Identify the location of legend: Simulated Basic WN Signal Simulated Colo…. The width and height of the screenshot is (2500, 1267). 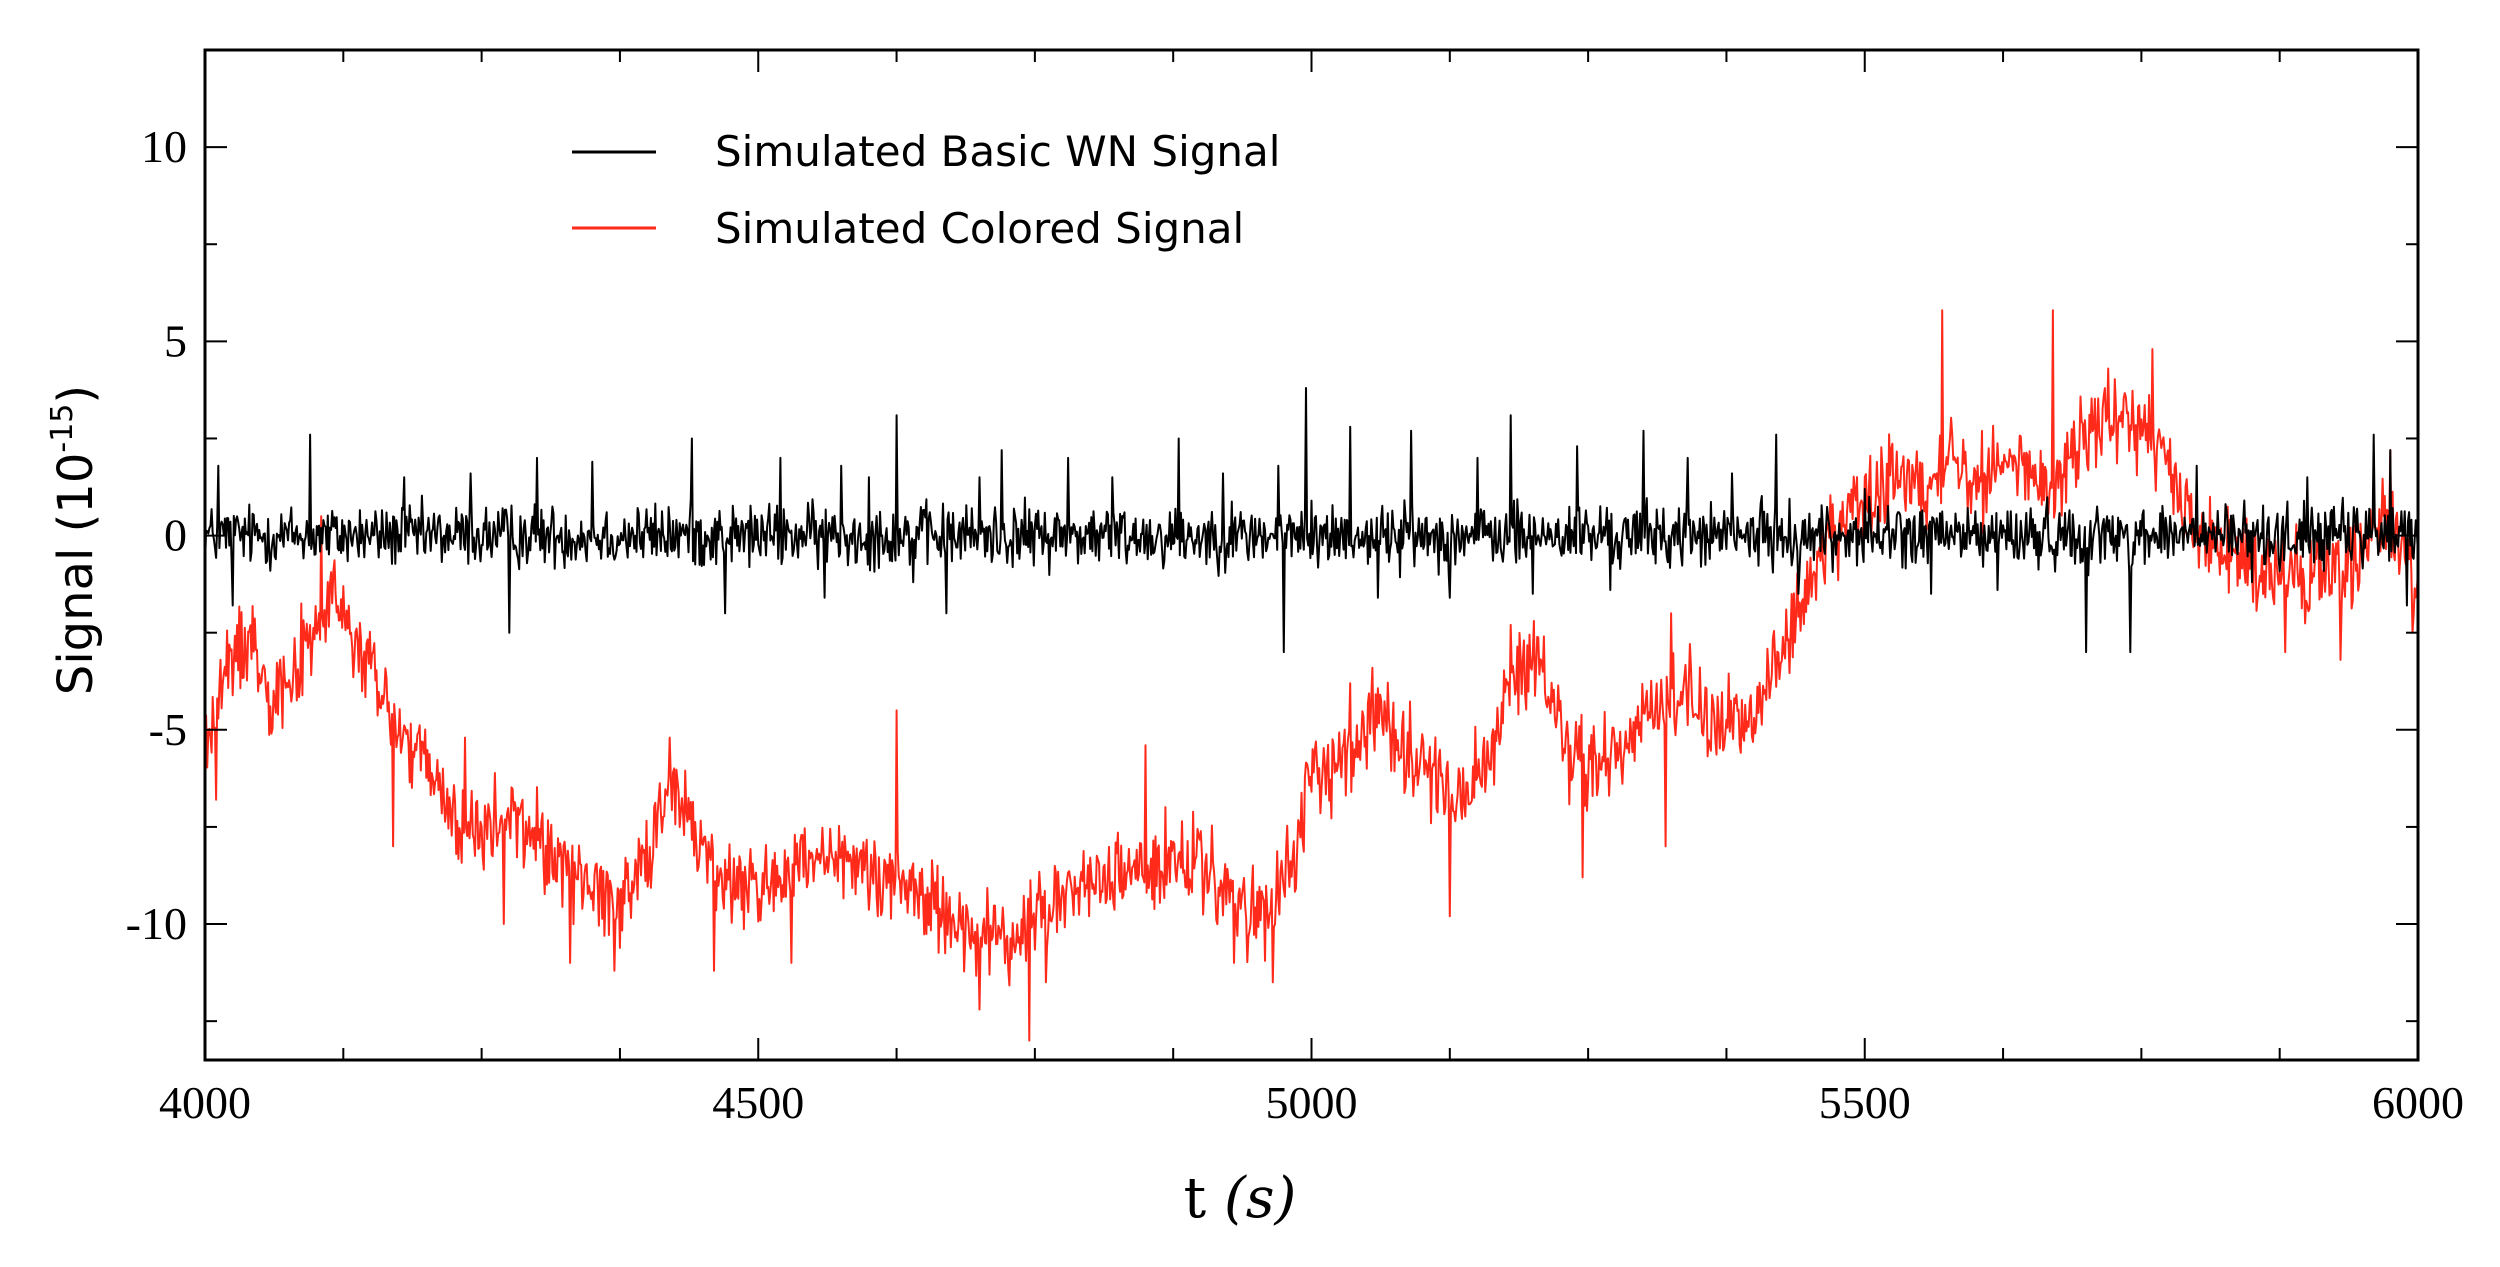
(926, 190).